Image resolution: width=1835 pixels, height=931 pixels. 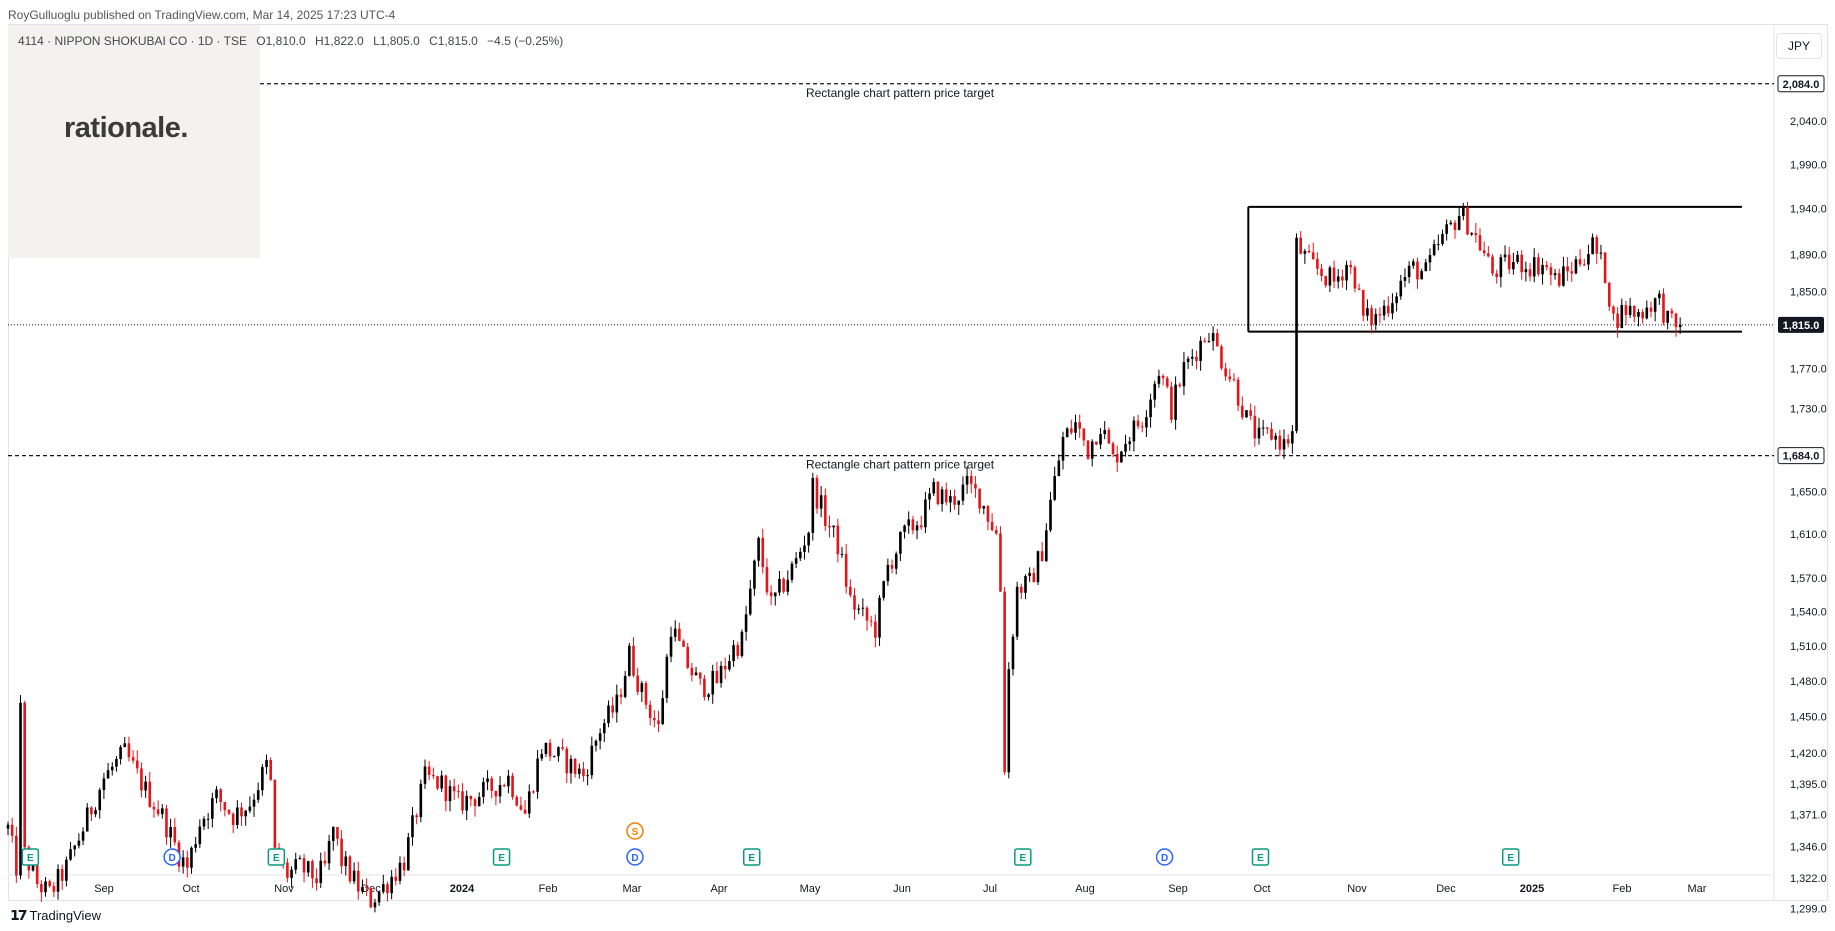 I want to click on price-tick-label: 1,890.0, so click(x=1808, y=255).